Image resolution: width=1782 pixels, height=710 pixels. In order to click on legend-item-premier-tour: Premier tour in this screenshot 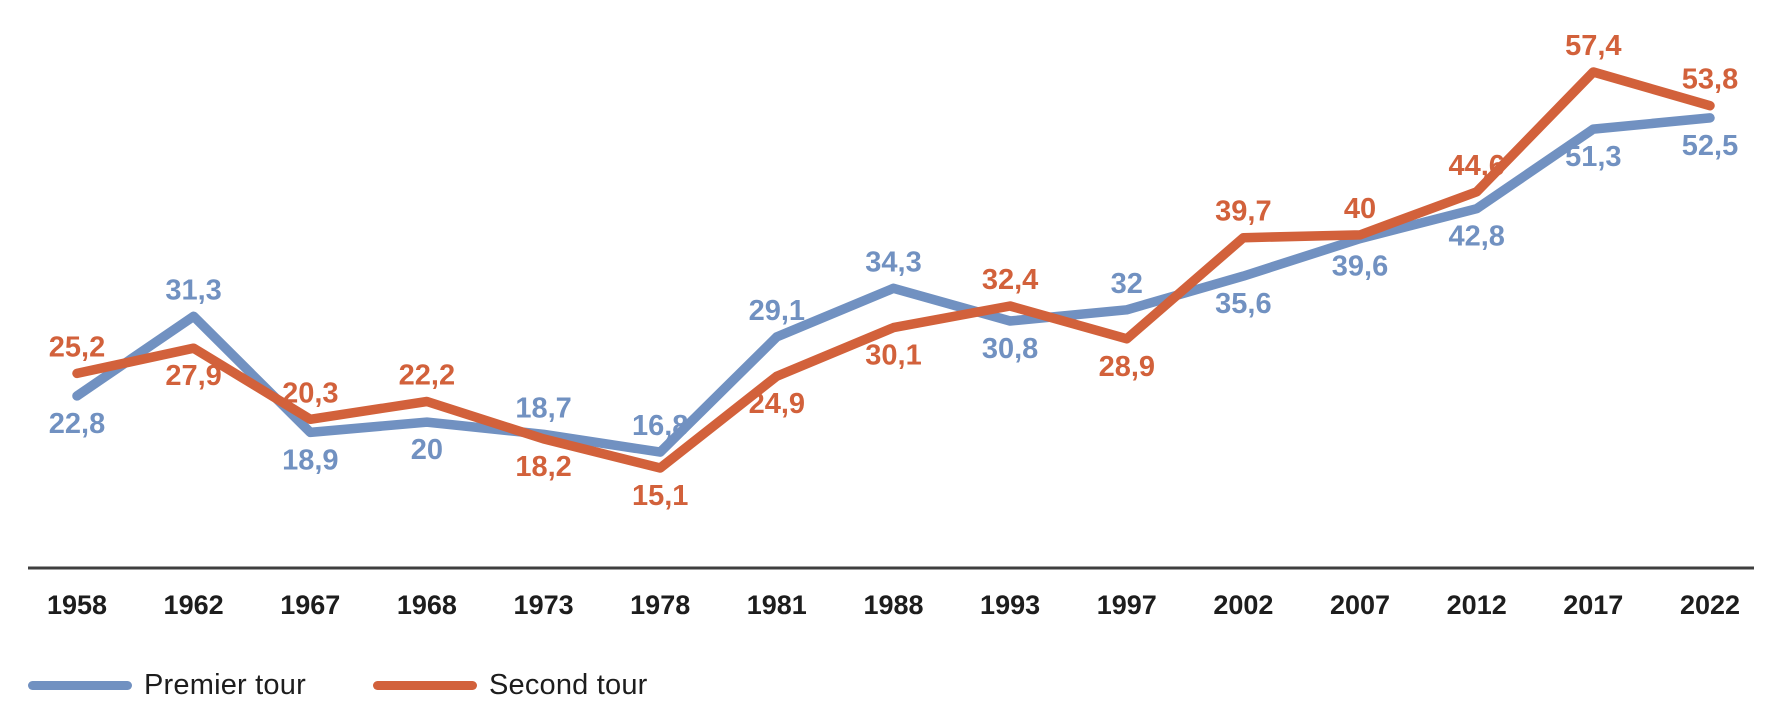, I will do `click(167, 685)`.